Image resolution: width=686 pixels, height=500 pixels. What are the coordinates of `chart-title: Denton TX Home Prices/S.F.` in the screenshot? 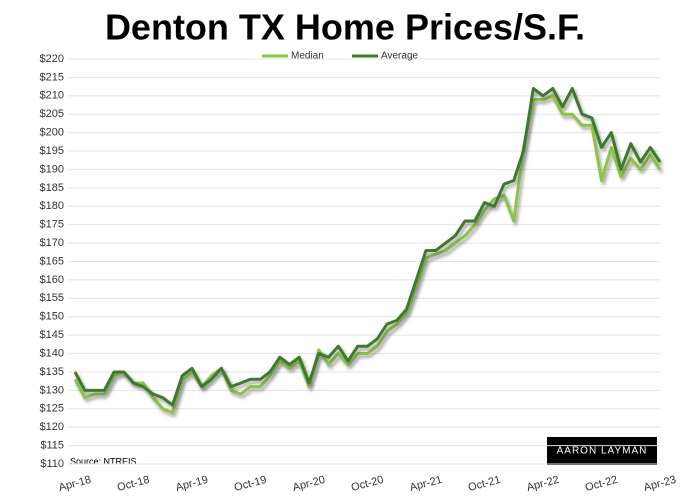 It's located at (345, 27).